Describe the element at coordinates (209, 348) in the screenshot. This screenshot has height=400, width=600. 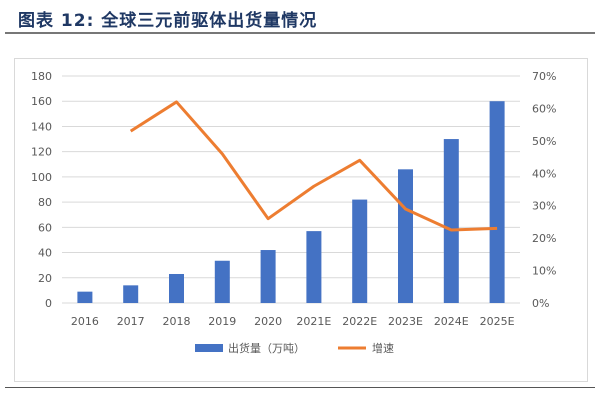
I see `legend-bar-swatch` at that location.